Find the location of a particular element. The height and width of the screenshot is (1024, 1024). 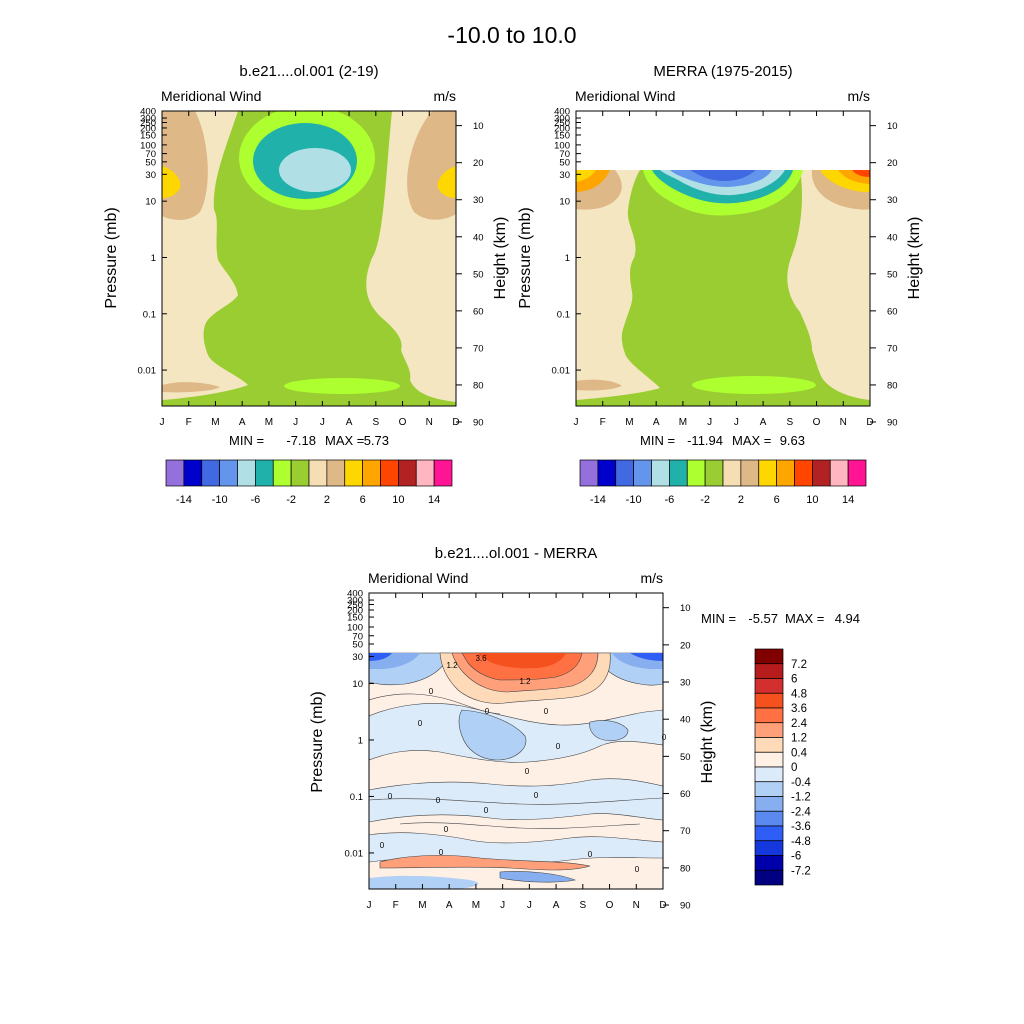

contour-line is located at coordinates (516, 801).